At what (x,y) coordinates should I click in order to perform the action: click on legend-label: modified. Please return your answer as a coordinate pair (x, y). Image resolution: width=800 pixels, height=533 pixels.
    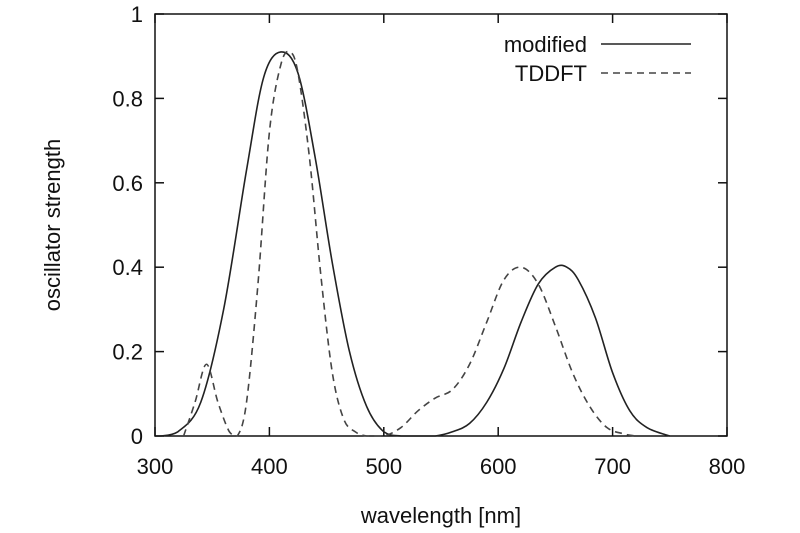
    Looking at the image, I should click on (545, 44).